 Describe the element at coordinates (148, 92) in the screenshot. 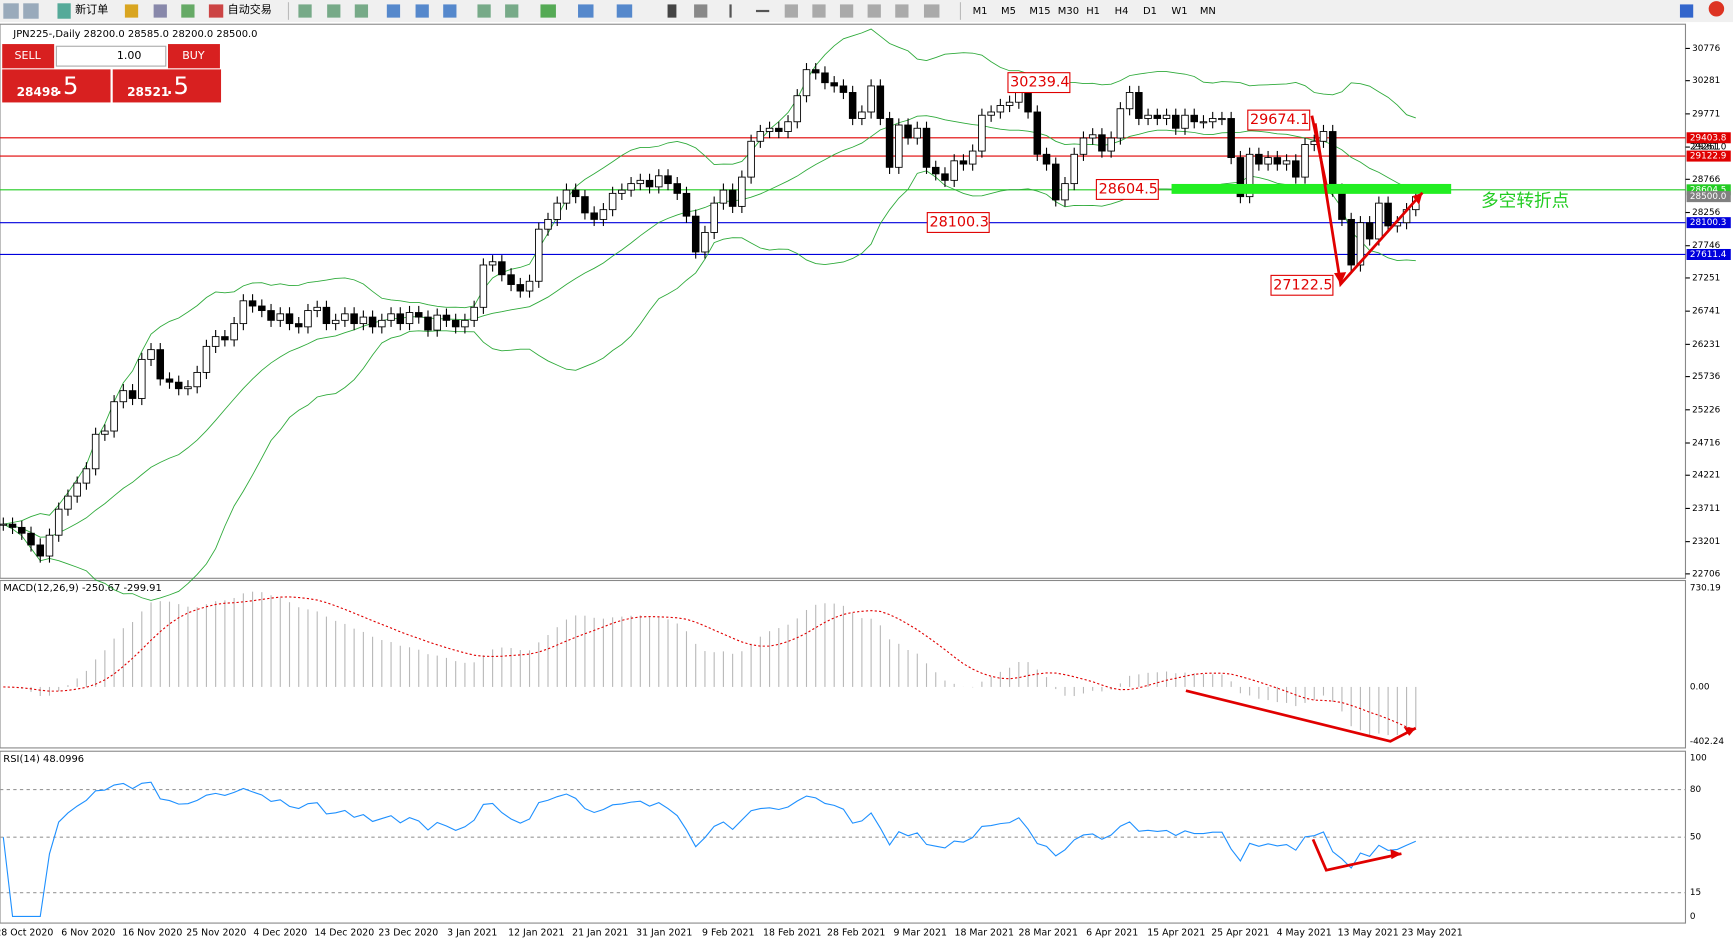

I see `ask: 28521` at that location.